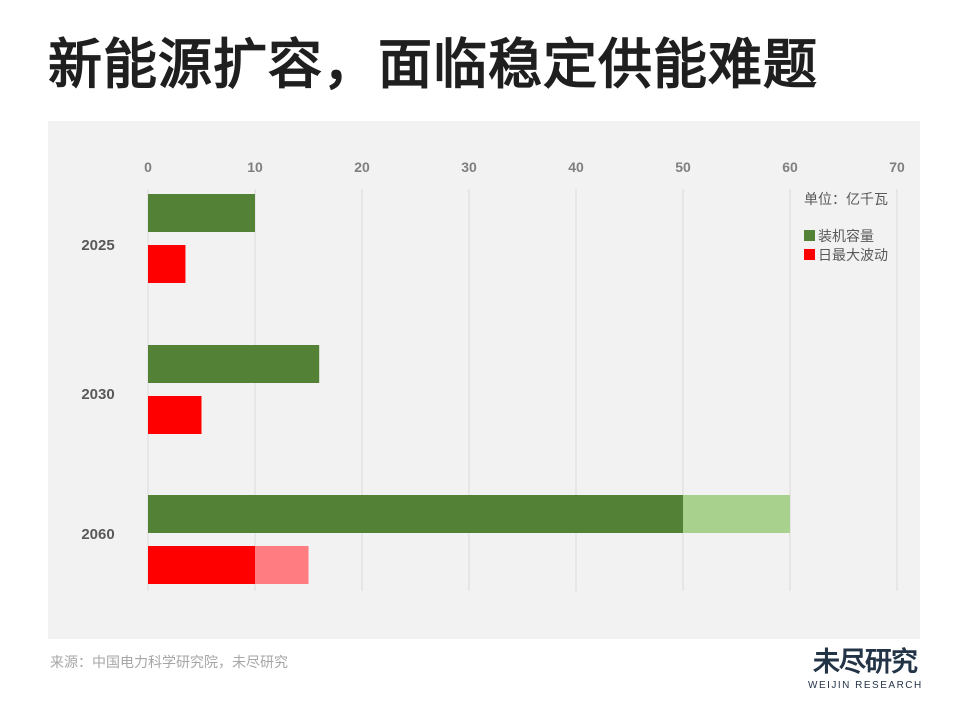 The height and width of the screenshot is (720, 960). What do you see at coordinates (97, 534) in the screenshot?
I see `y-category-label-2060: 2060` at bounding box center [97, 534].